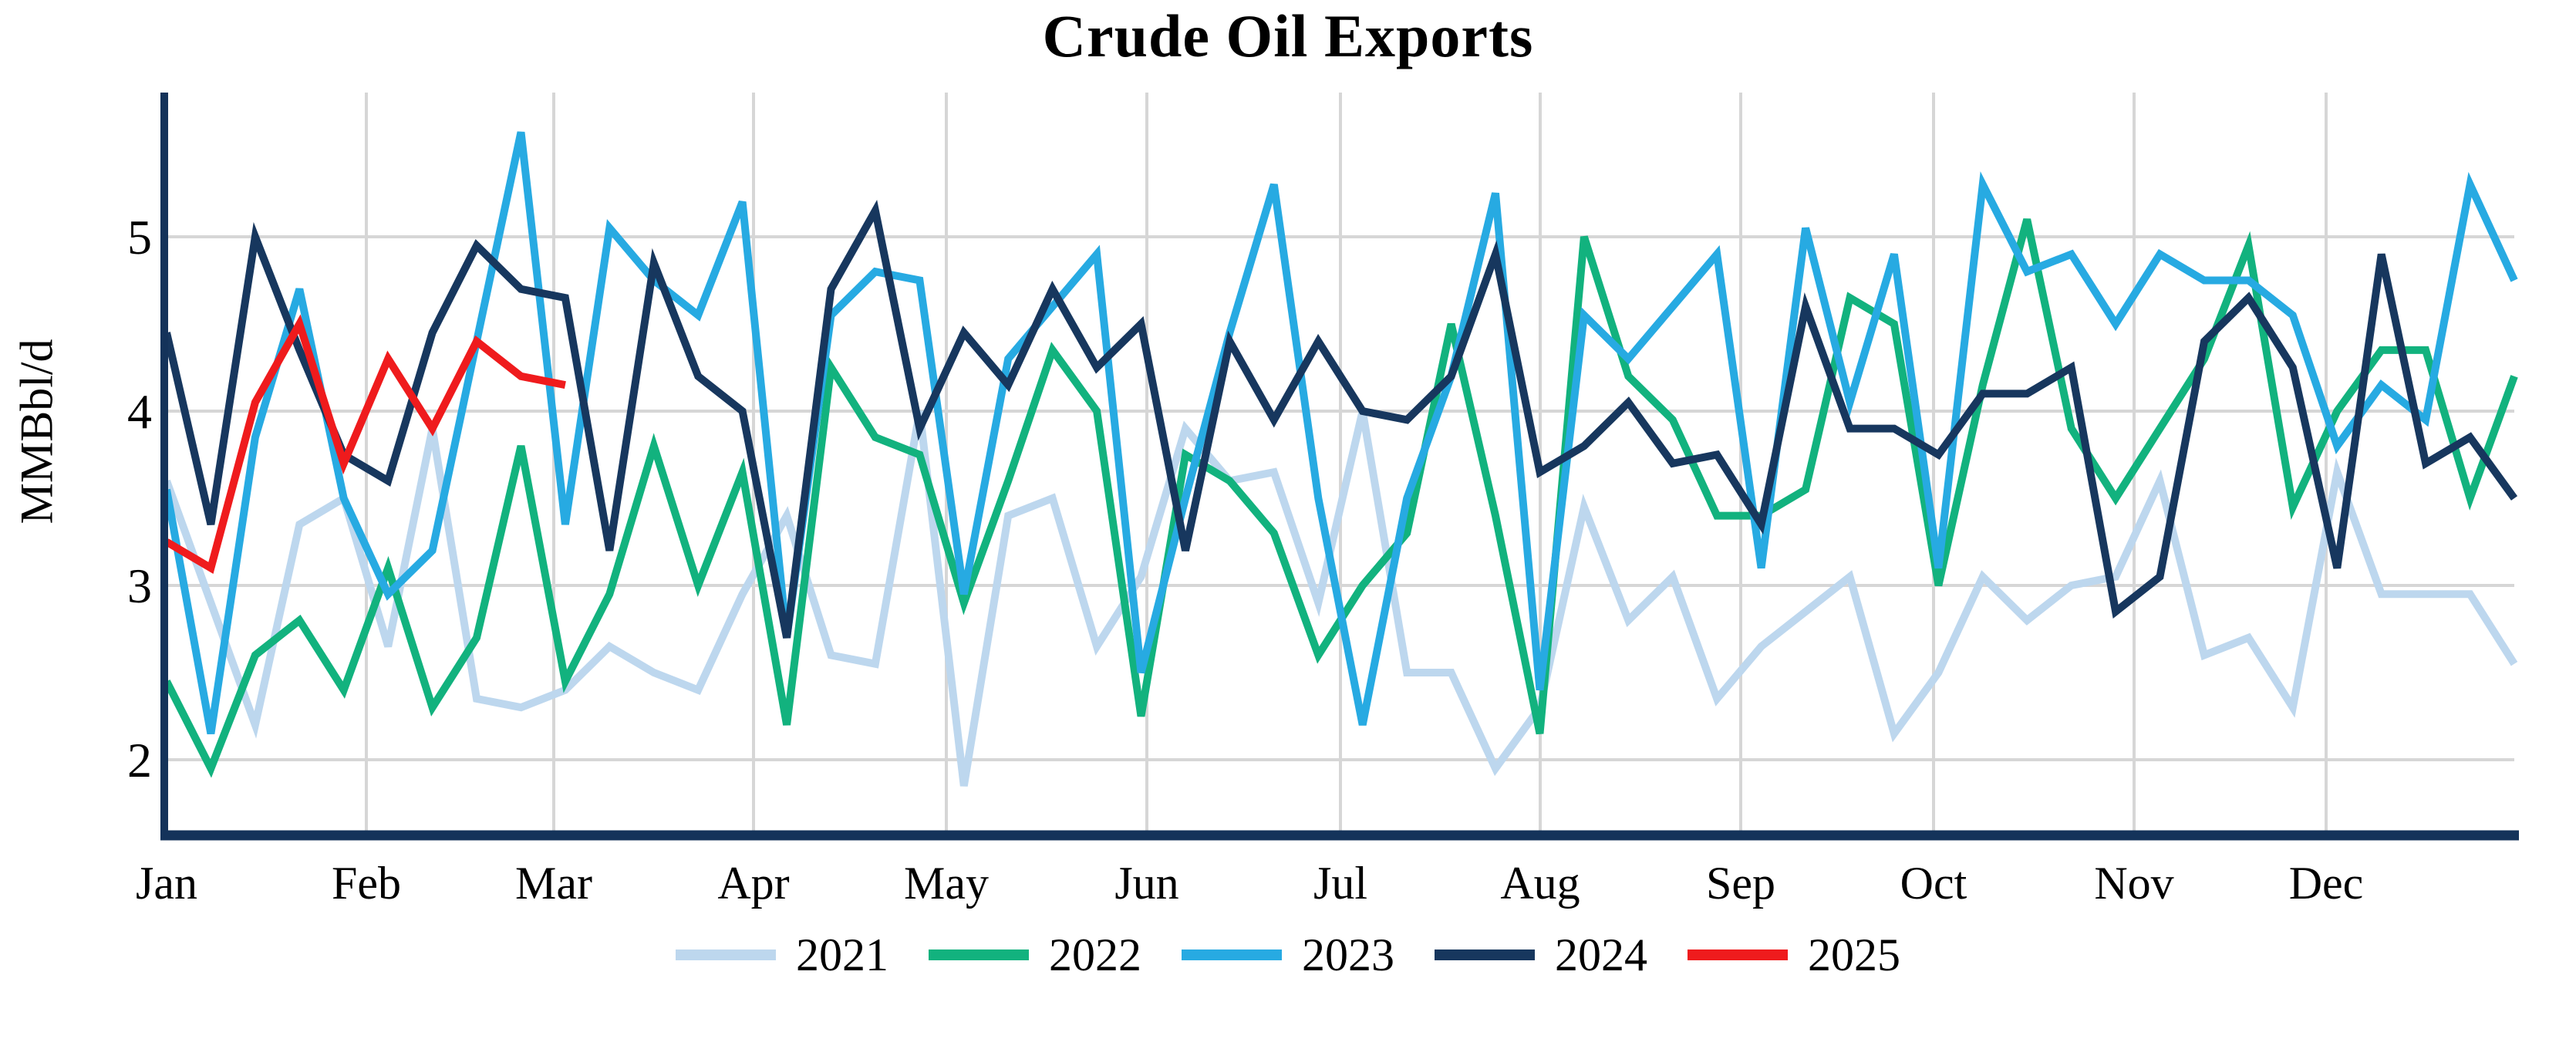 Image resolution: width=2576 pixels, height=1049 pixels. Describe the element at coordinates (1541, 955) in the screenshot. I see `legend-item-2024: 2024` at that location.